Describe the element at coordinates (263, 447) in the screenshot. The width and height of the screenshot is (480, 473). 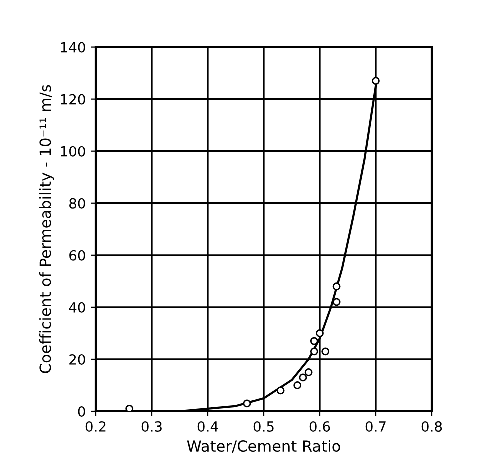
I see `x-axis-title: Water/Cement Ratio` at that location.